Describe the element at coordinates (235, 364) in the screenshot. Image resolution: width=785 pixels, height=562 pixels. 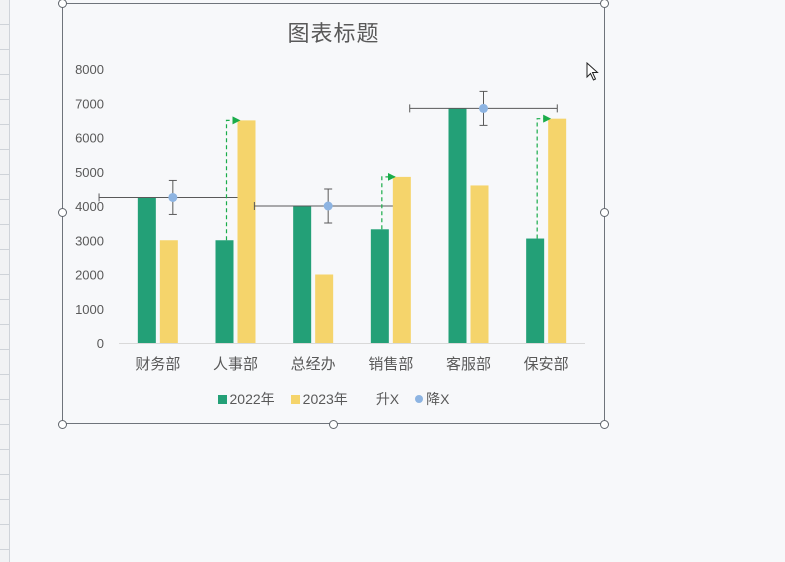
I see `x-tick-label: 人事部` at that location.